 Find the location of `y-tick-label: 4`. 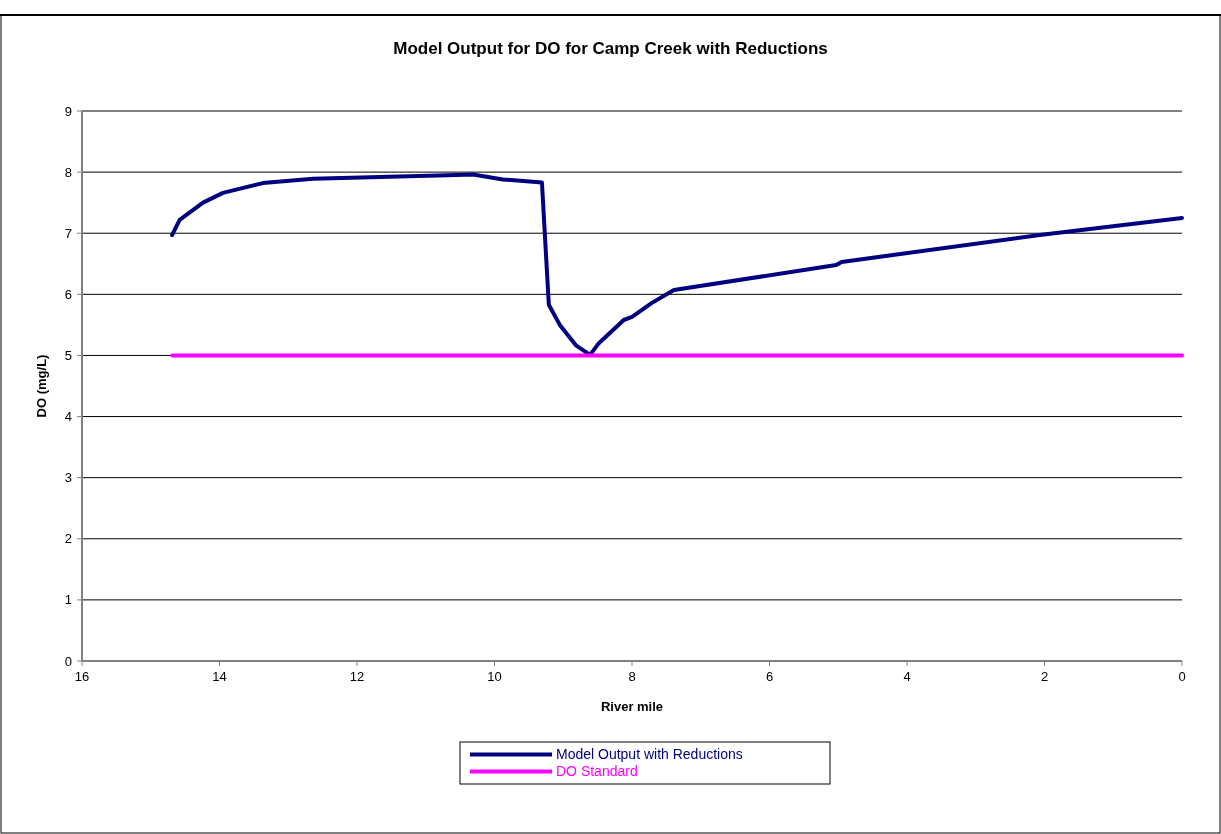

y-tick-label: 4 is located at coordinates (68, 417).